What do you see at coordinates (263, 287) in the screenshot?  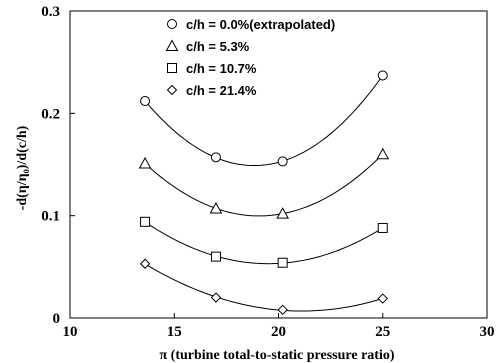 I see `fit-curve-diamond` at bounding box center [263, 287].